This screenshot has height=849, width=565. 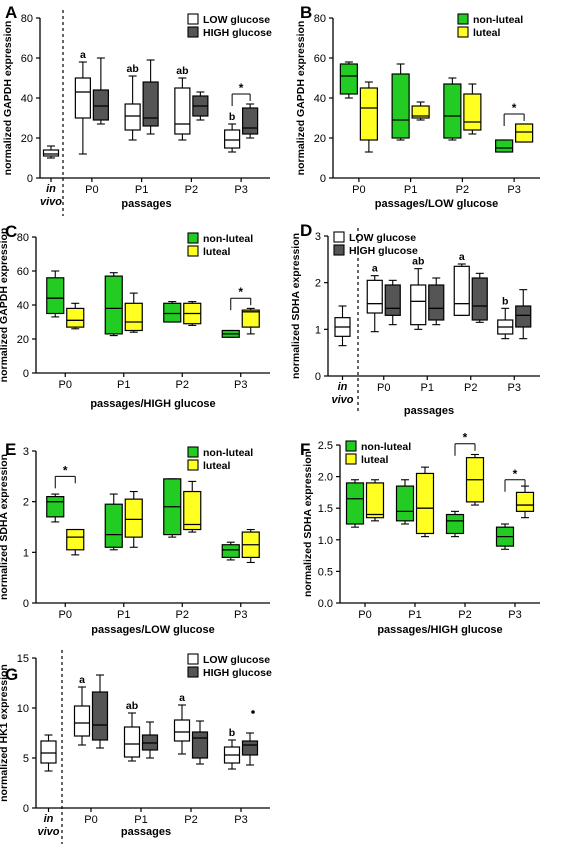 I want to click on y-axis-title: normalized HK1 expression, so click(x=5, y=733).